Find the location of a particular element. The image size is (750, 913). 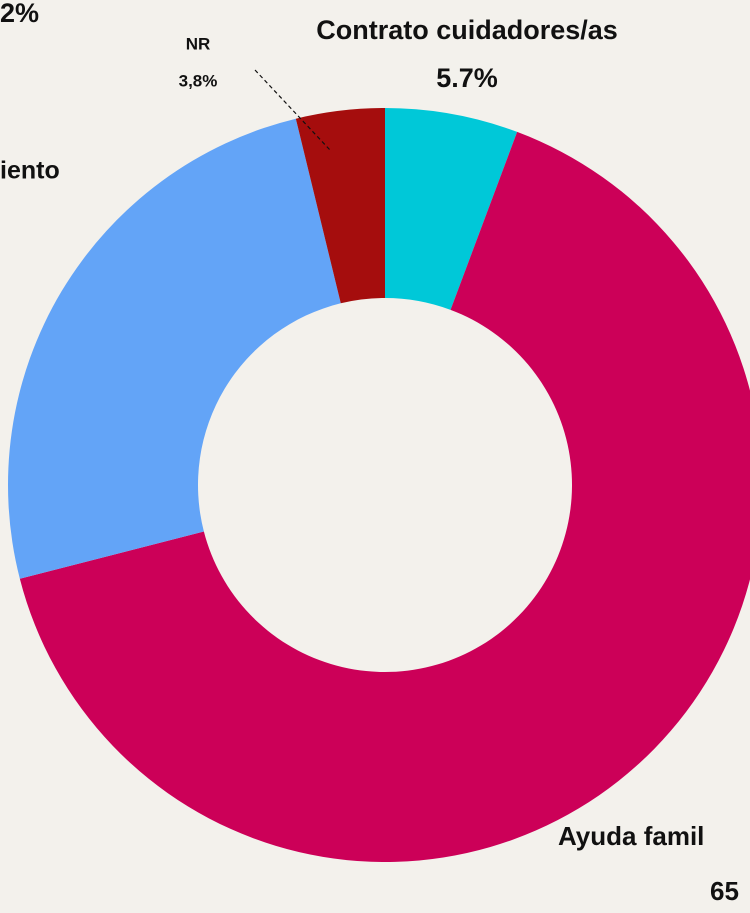

value-label: 65 is located at coordinates (724, 891).